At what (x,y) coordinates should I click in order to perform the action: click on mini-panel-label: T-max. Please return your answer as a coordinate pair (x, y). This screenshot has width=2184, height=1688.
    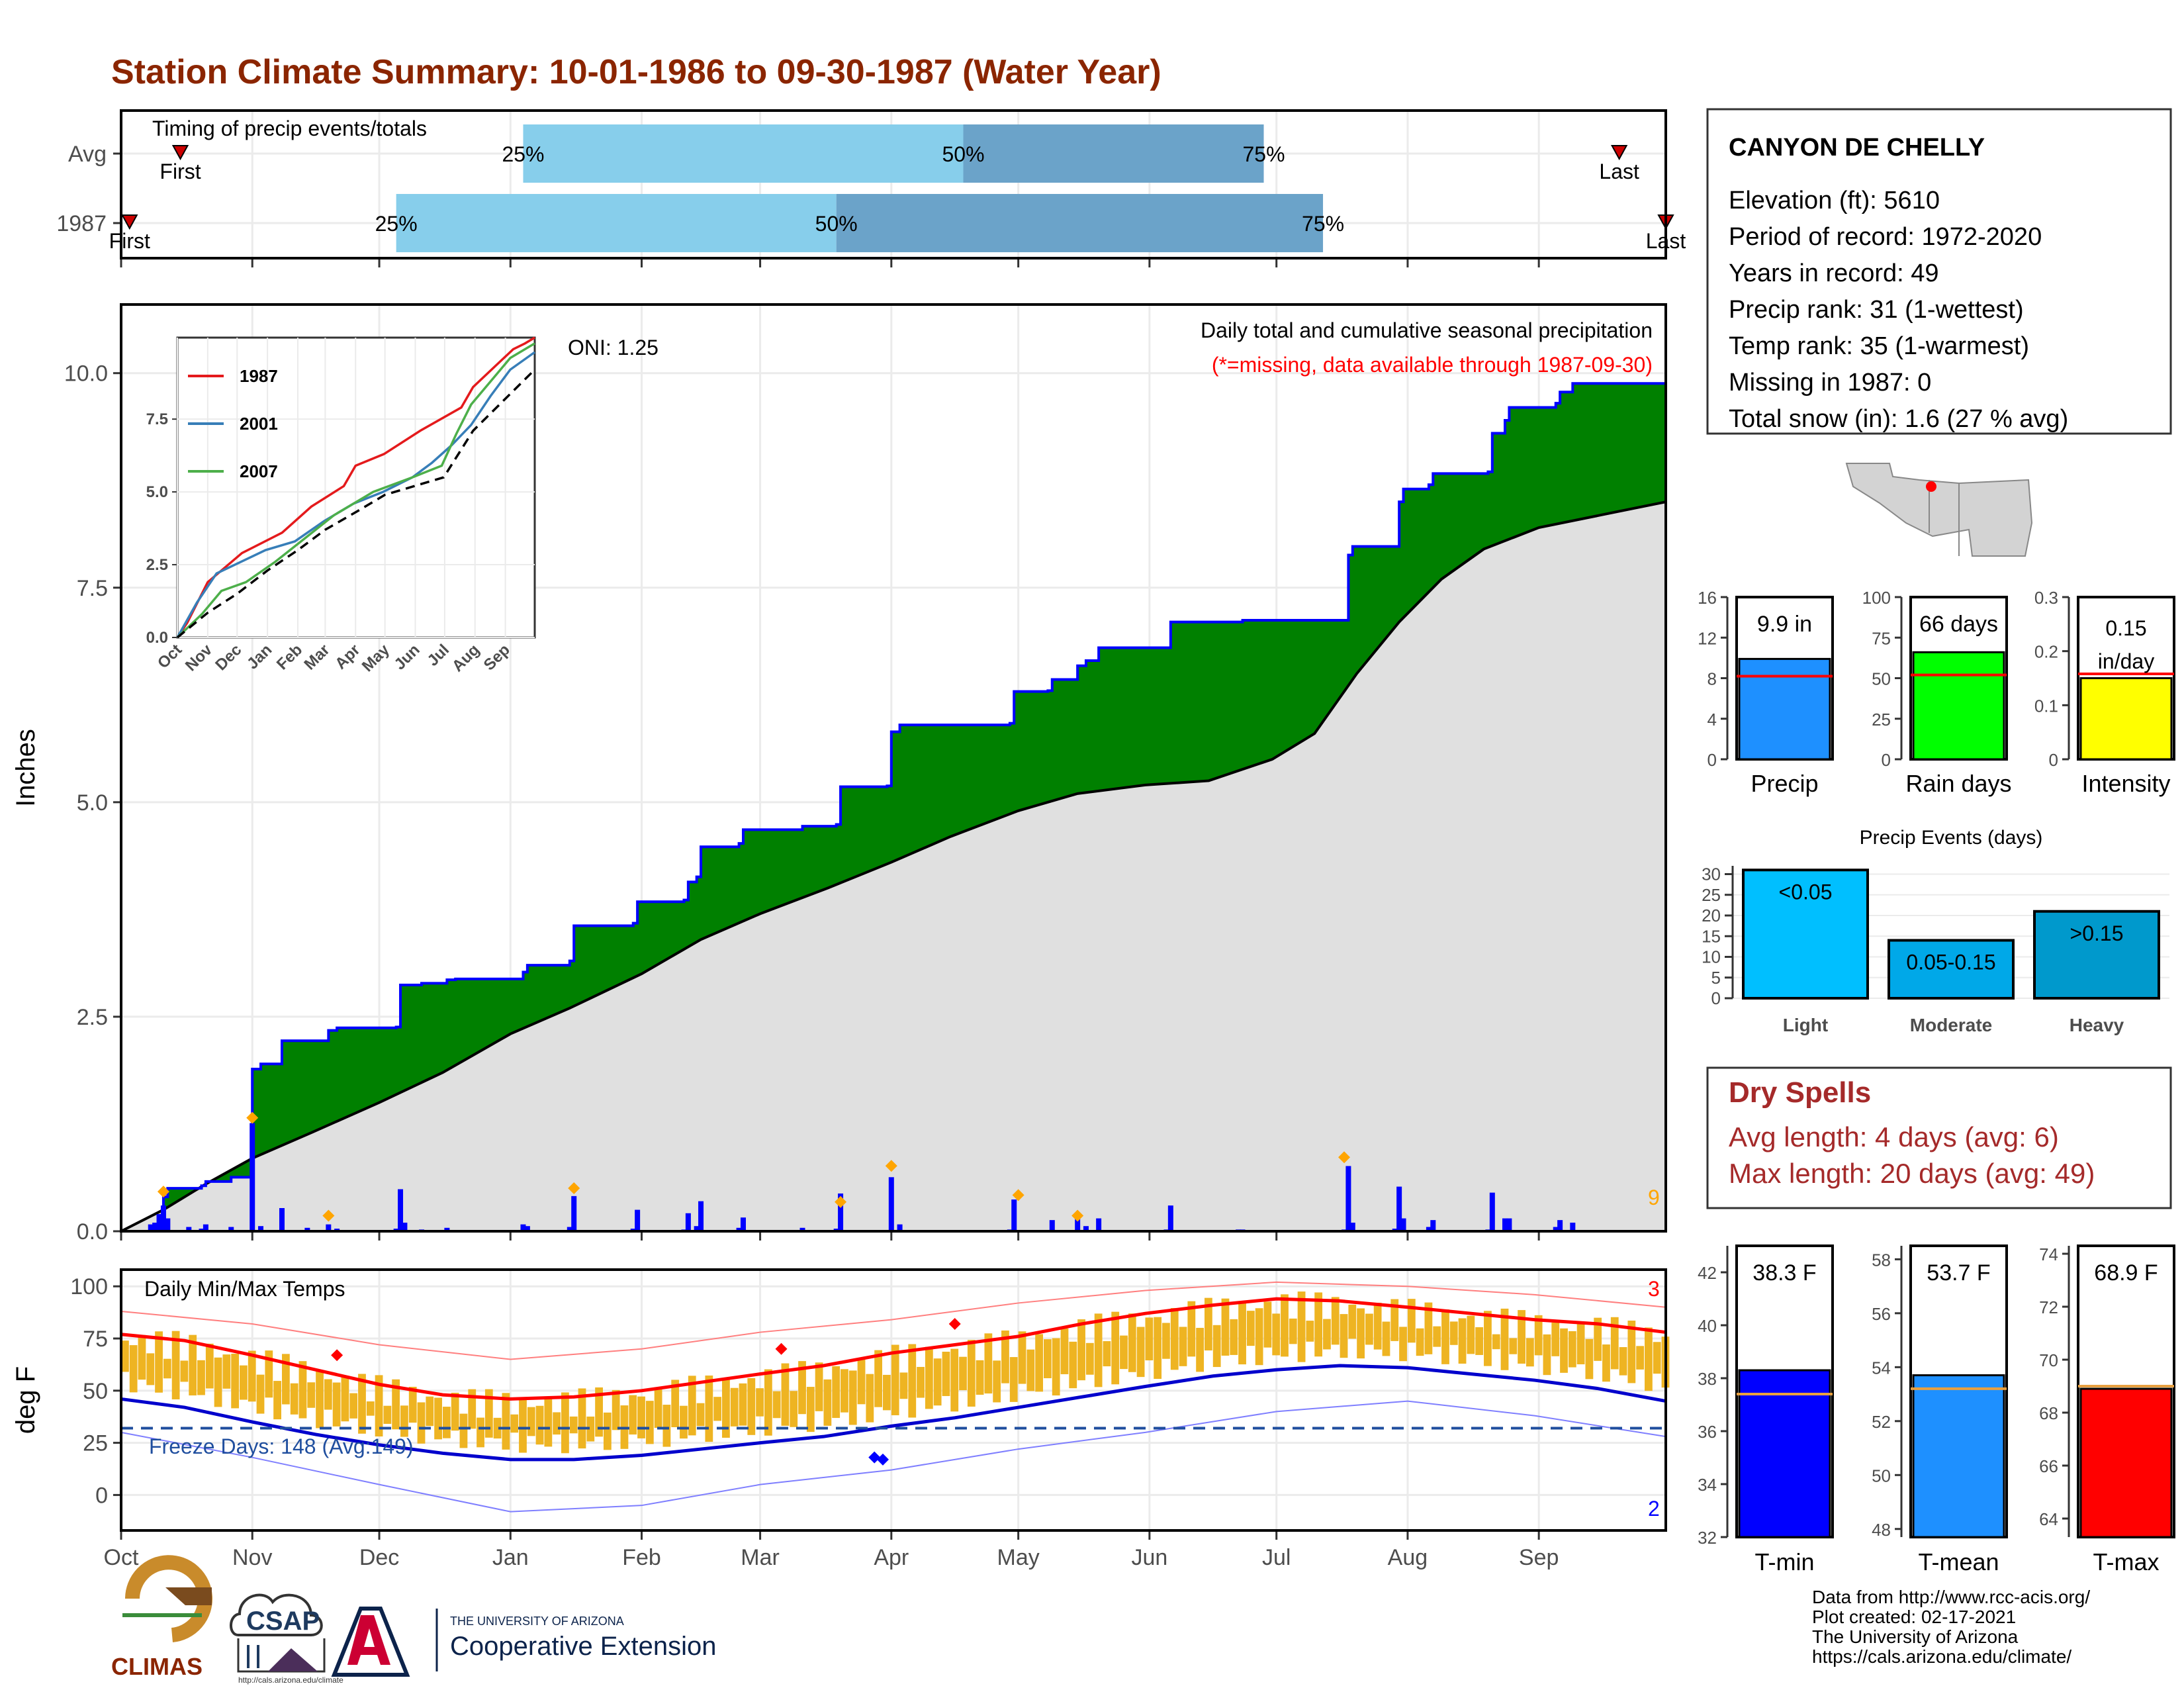
    Looking at the image, I should click on (2126, 1561).